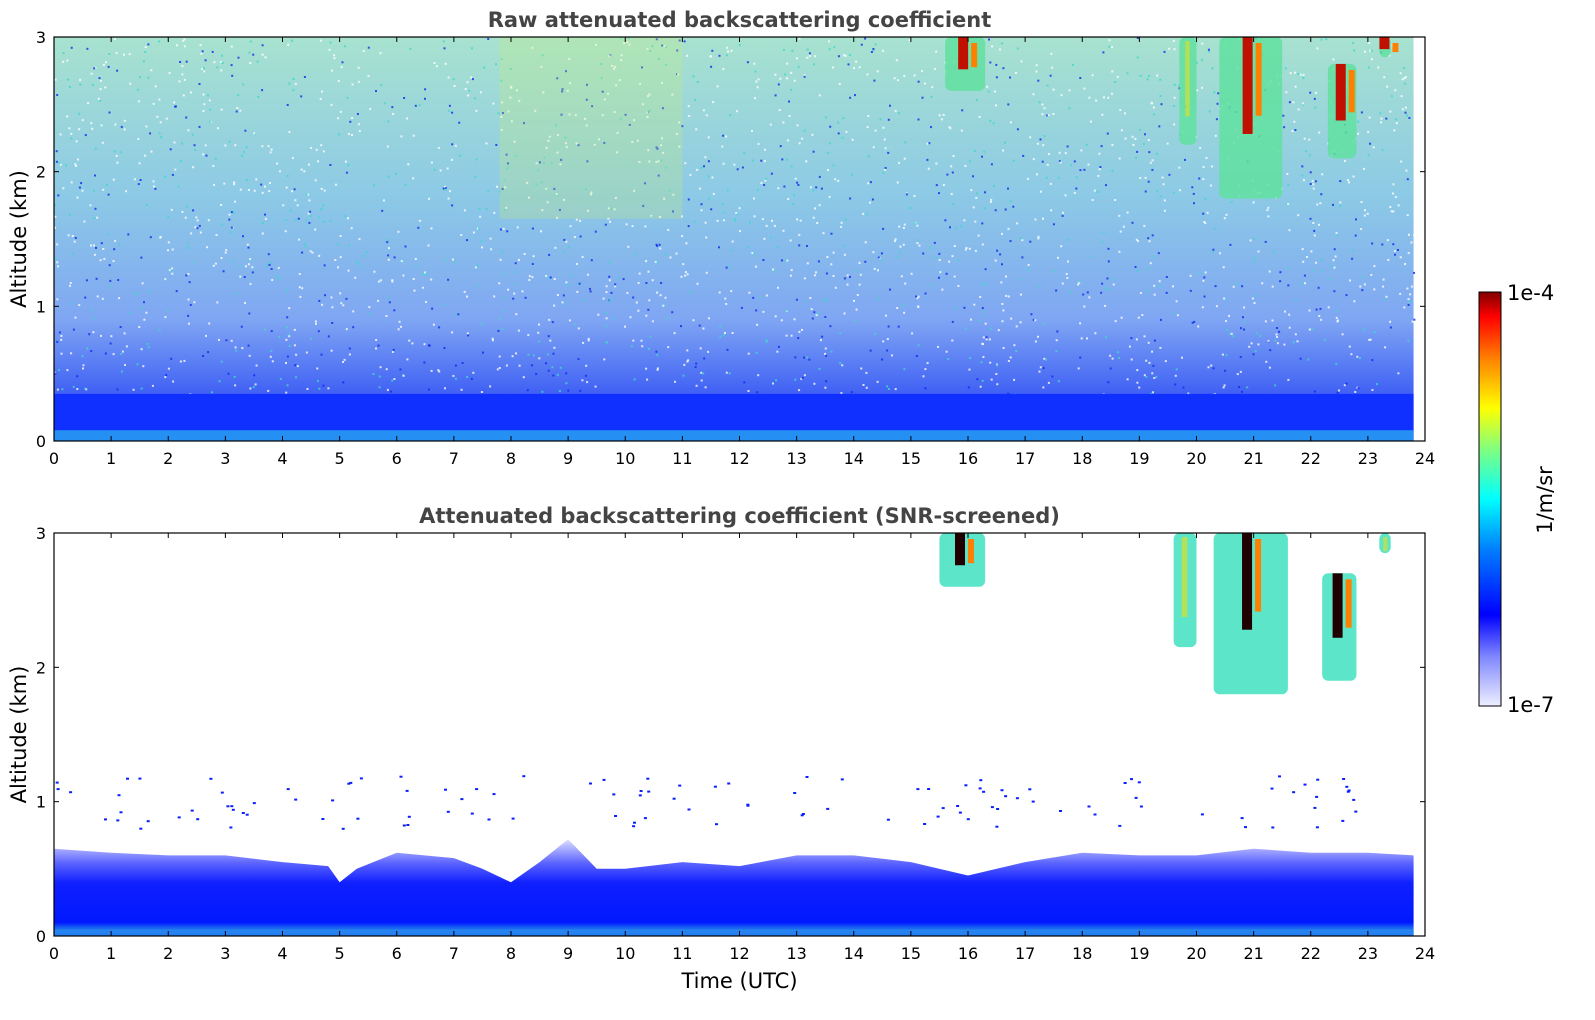 This screenshot has width=1595, height=1020. I want to click on x-axis-label: Time (UTC), so click(738, 981).